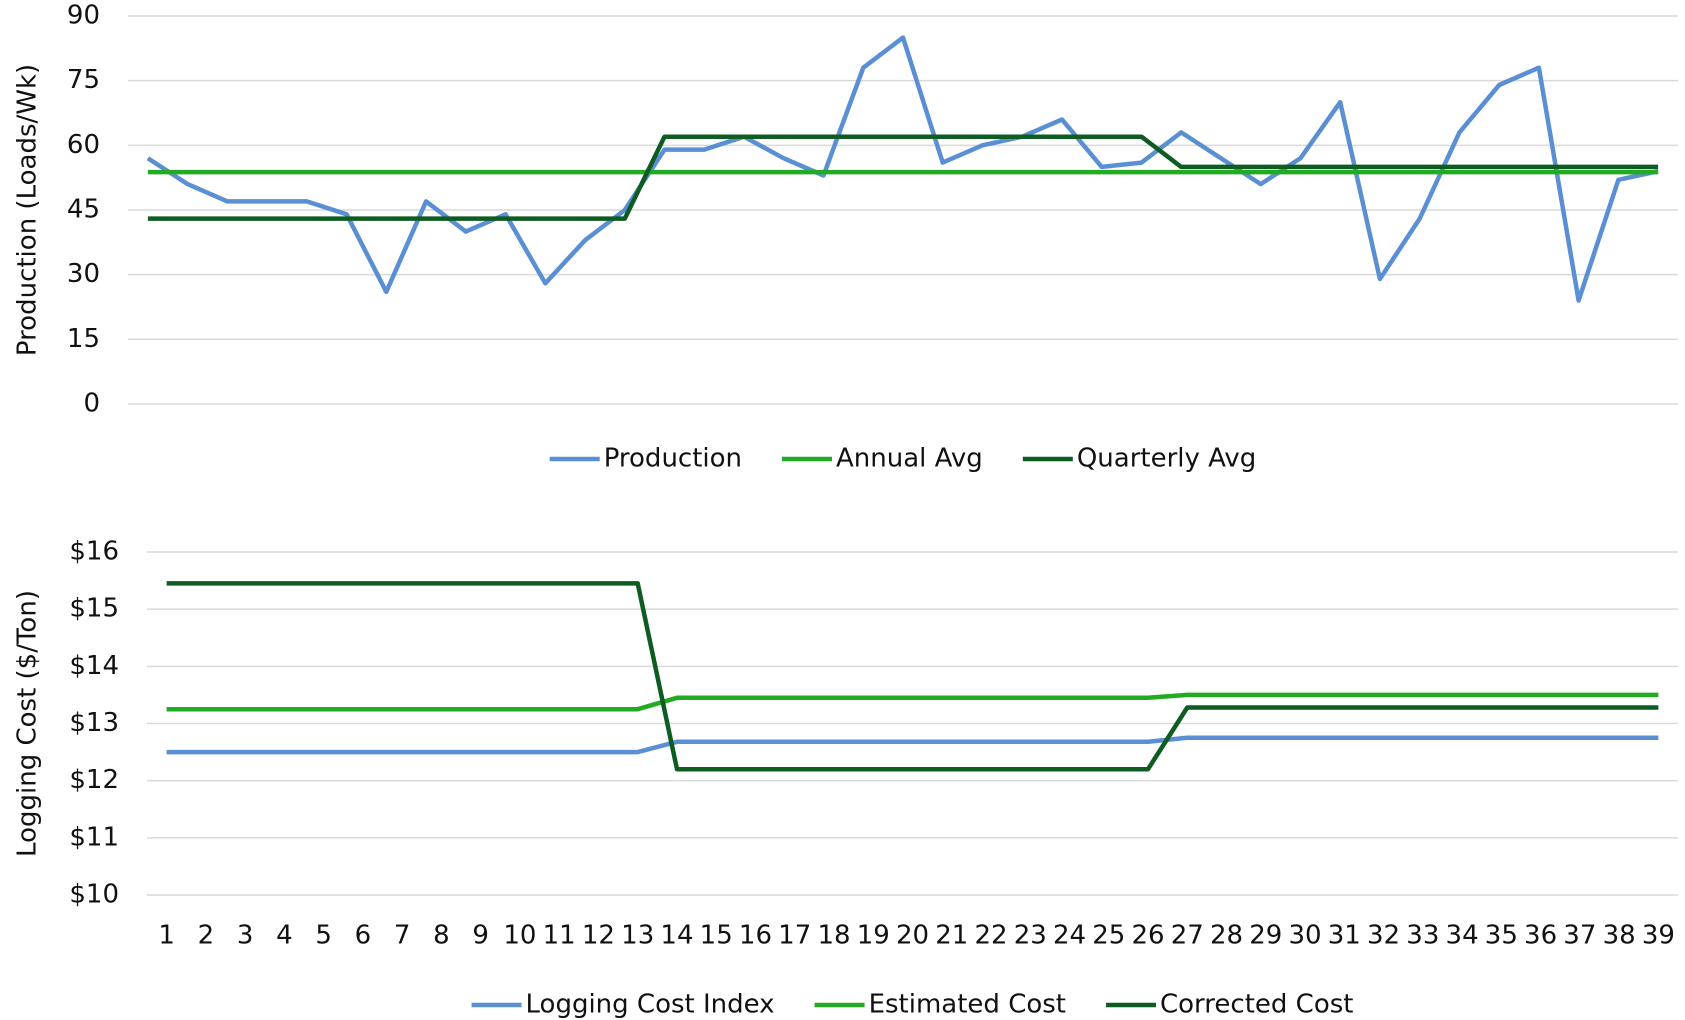 This screenshot has width=1685, height=1020. What do you see at coordinates (1462, 936) in the screenshot?
I see `x-tick-label: 34` at bounding box center [1462, 936].